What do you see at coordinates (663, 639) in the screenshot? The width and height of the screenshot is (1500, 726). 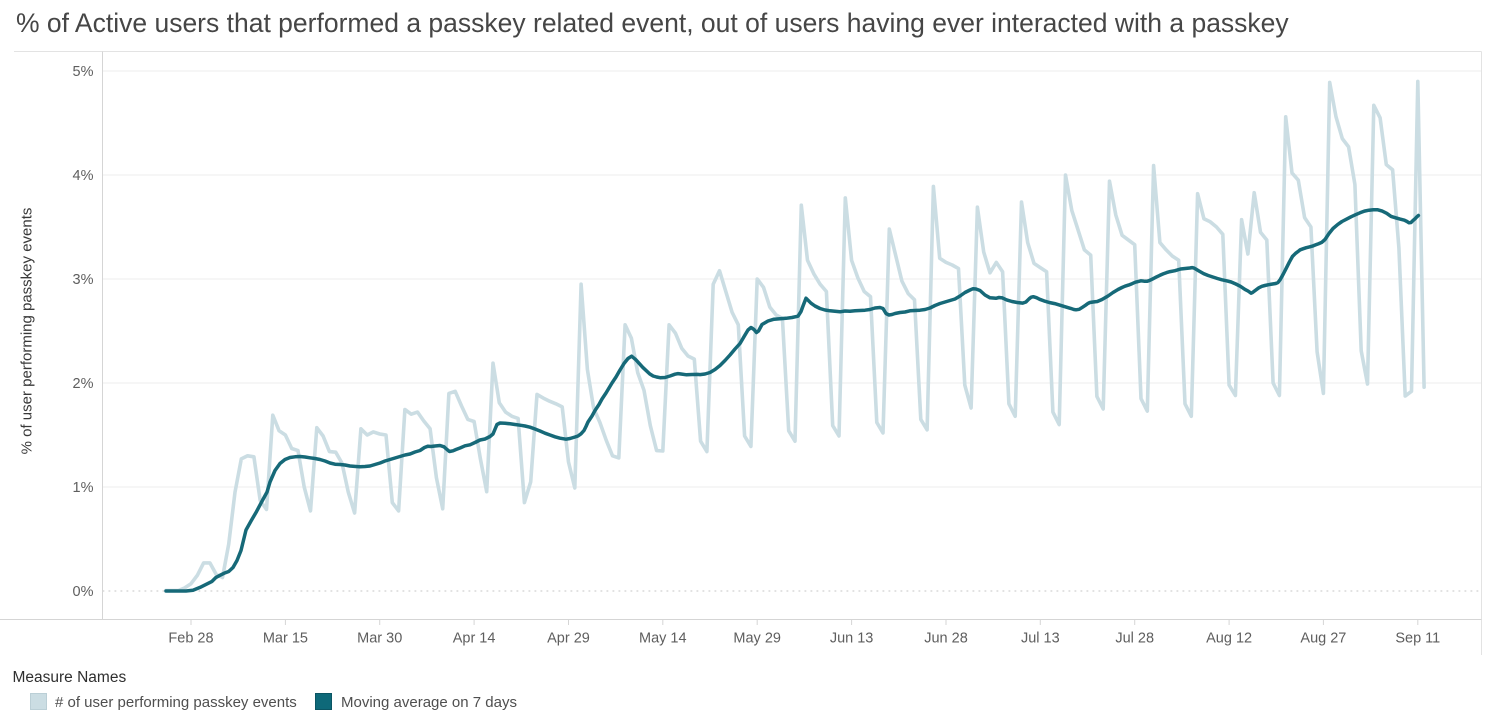 I see `svg-text: May 14` at bounding box center [663, 639].